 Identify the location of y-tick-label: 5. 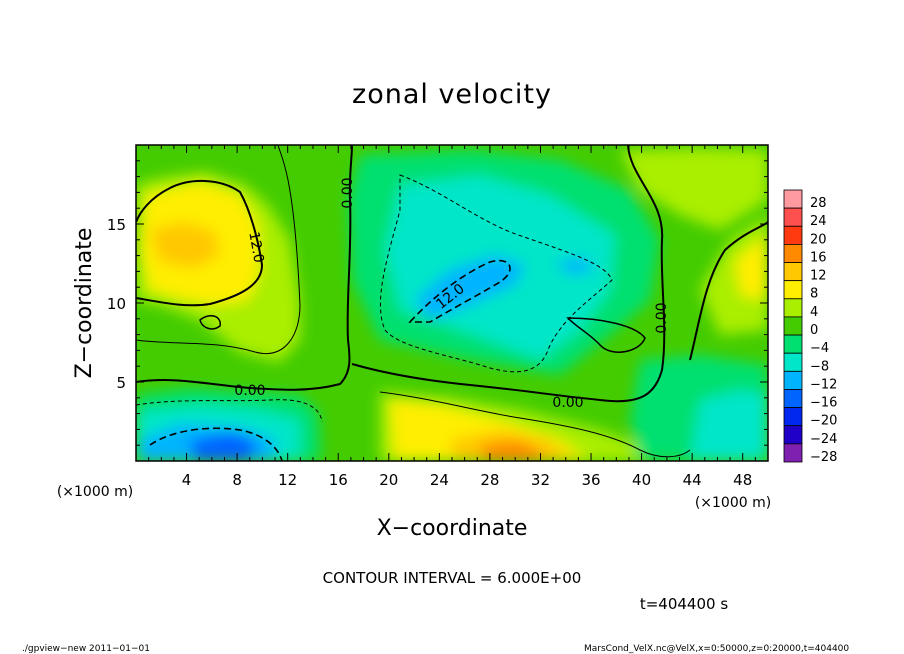
(121, 383).